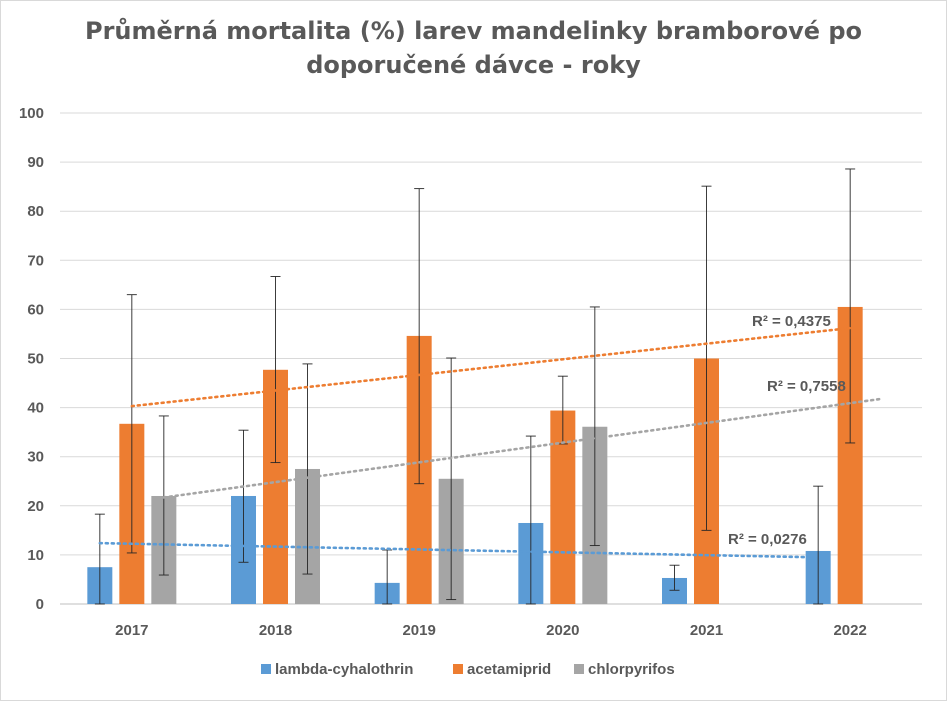 The height and width of the screenshot is (701, 947). Describe the element at coordinates (706, 630) in the screenshot. I see `x-tick-label: 2021` at that location.